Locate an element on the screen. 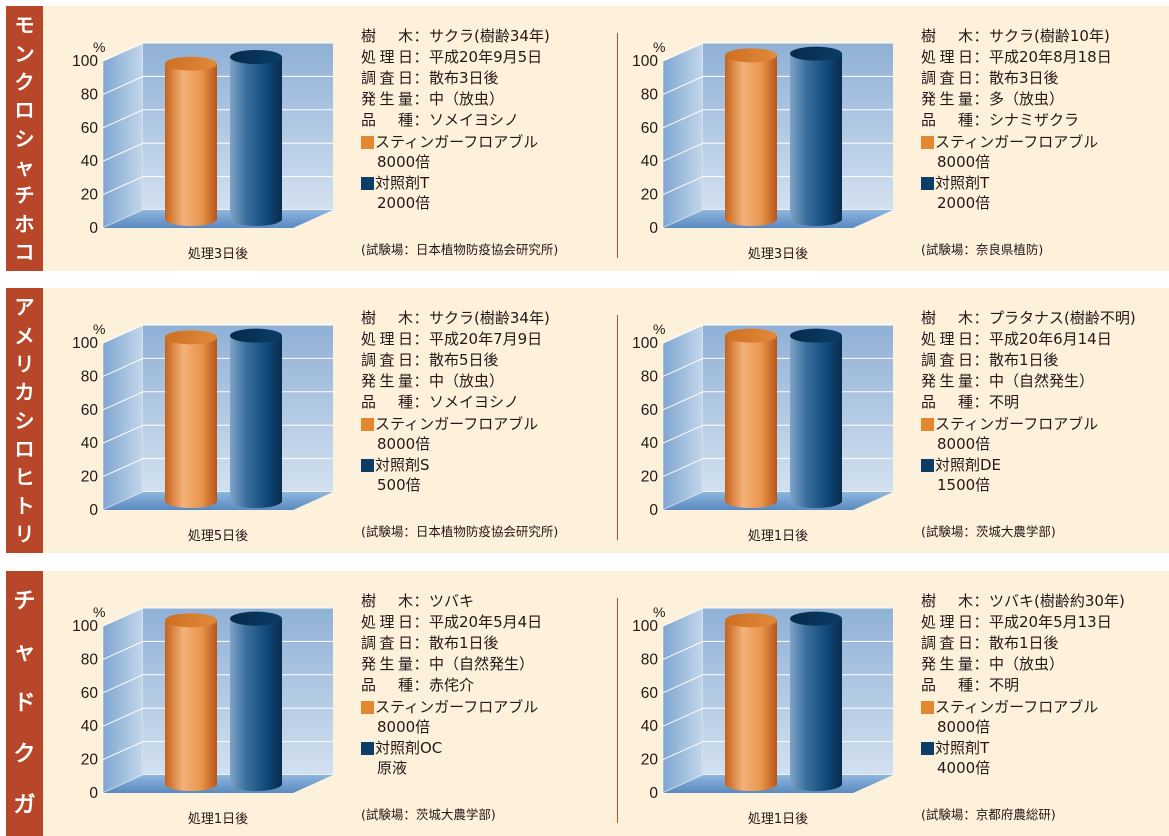  legend-control: 対照剤T is located at coordinates (1045, 748).